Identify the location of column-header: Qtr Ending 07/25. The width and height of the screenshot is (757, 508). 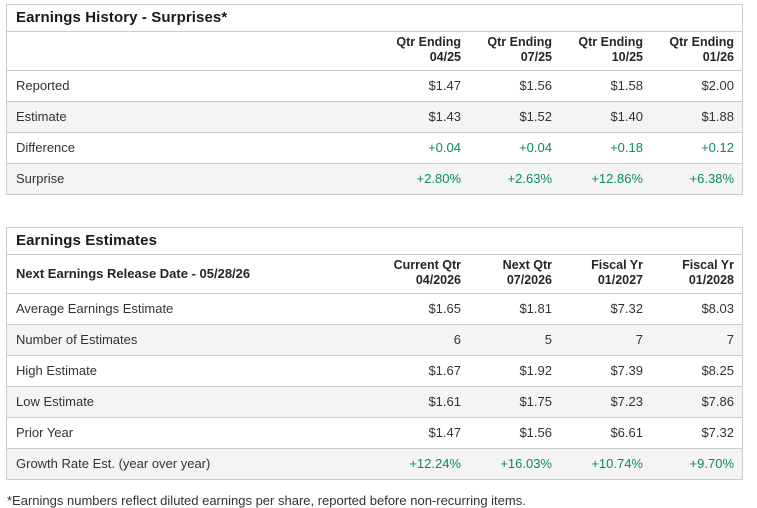
(514, 51).